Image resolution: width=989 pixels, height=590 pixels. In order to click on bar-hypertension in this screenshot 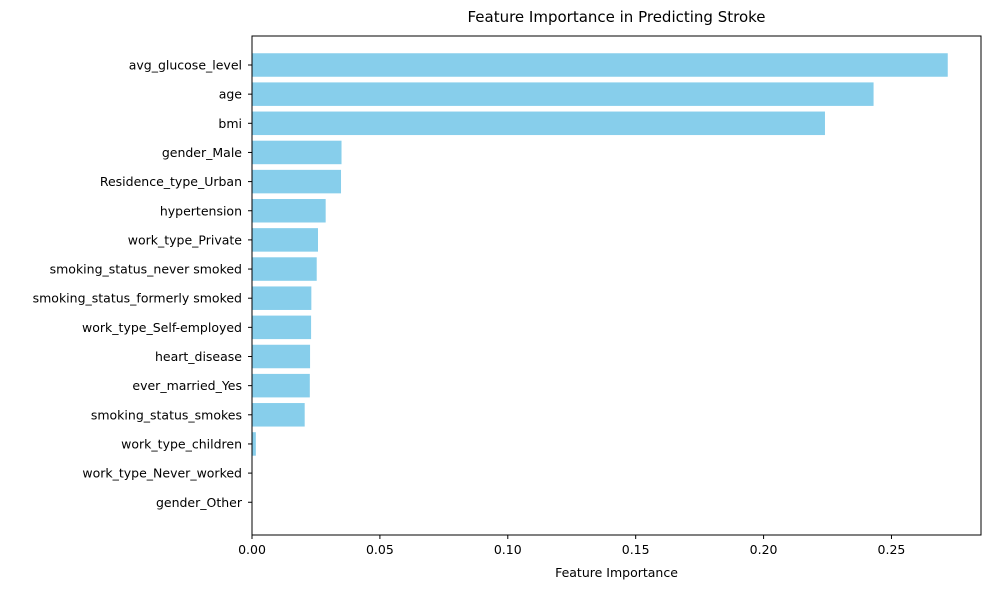, I will do `click(289, 211)`.